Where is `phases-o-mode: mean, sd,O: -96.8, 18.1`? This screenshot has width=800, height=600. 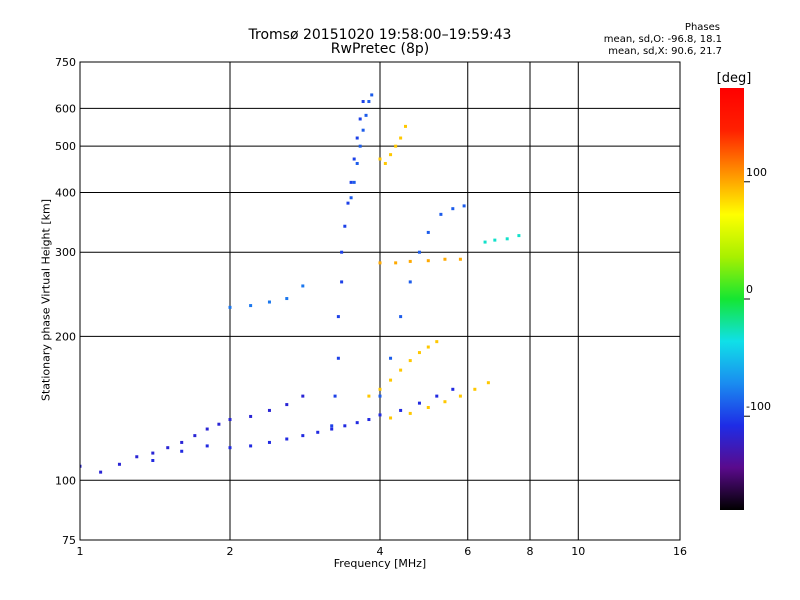 phases-o-mode: mean, sd,O: -96.8, 18.1 is located at coordinates (662, 39).